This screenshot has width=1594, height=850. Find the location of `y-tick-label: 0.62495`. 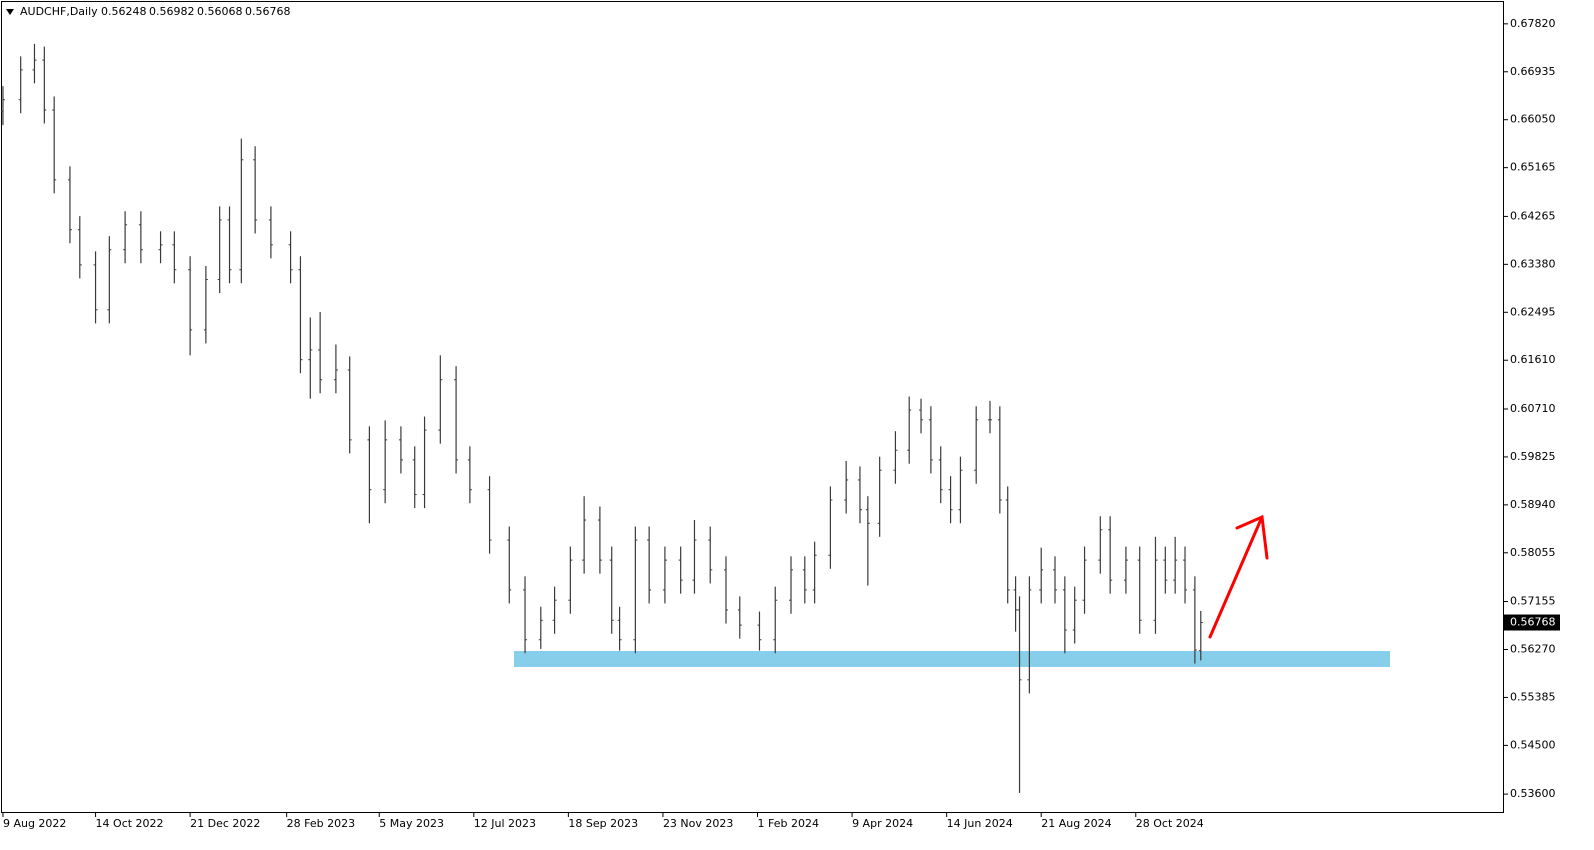

y-tick-label: 0.62495 is located at coordinates (1533, 311).